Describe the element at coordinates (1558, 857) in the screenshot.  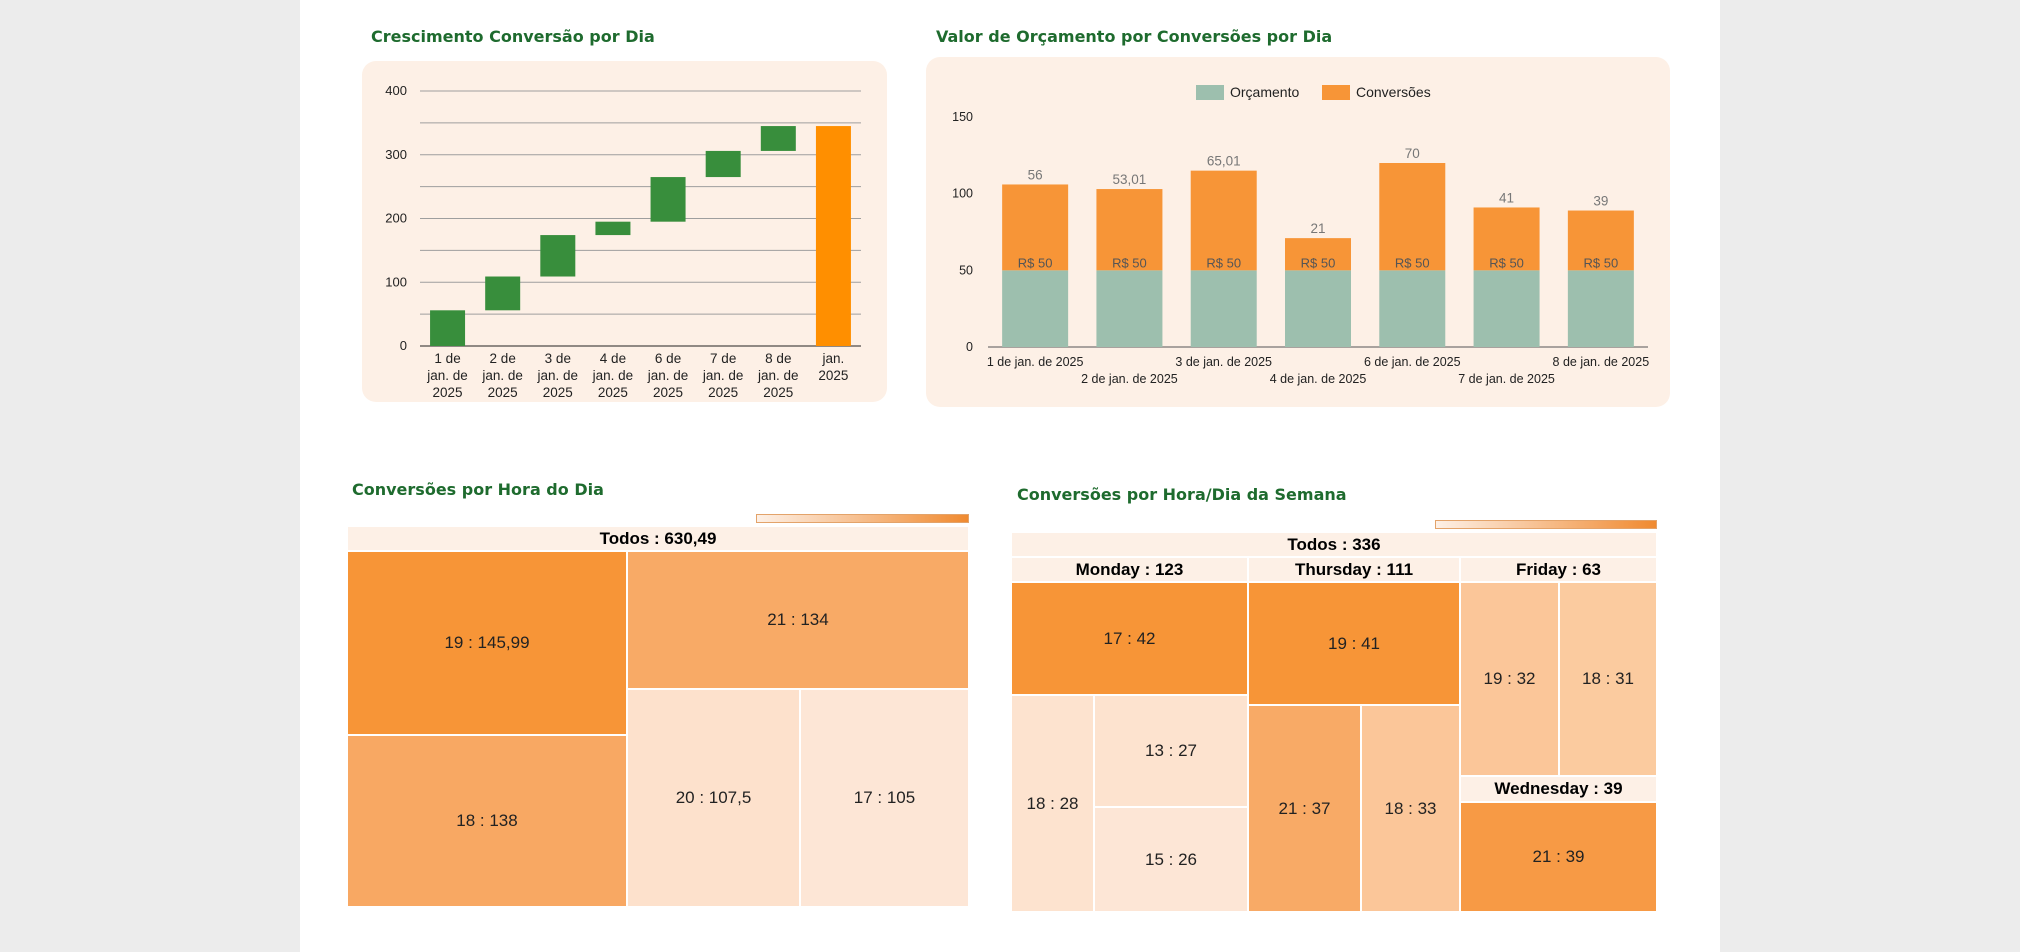
I see `treemap-cell: 21 : 39` at that location.